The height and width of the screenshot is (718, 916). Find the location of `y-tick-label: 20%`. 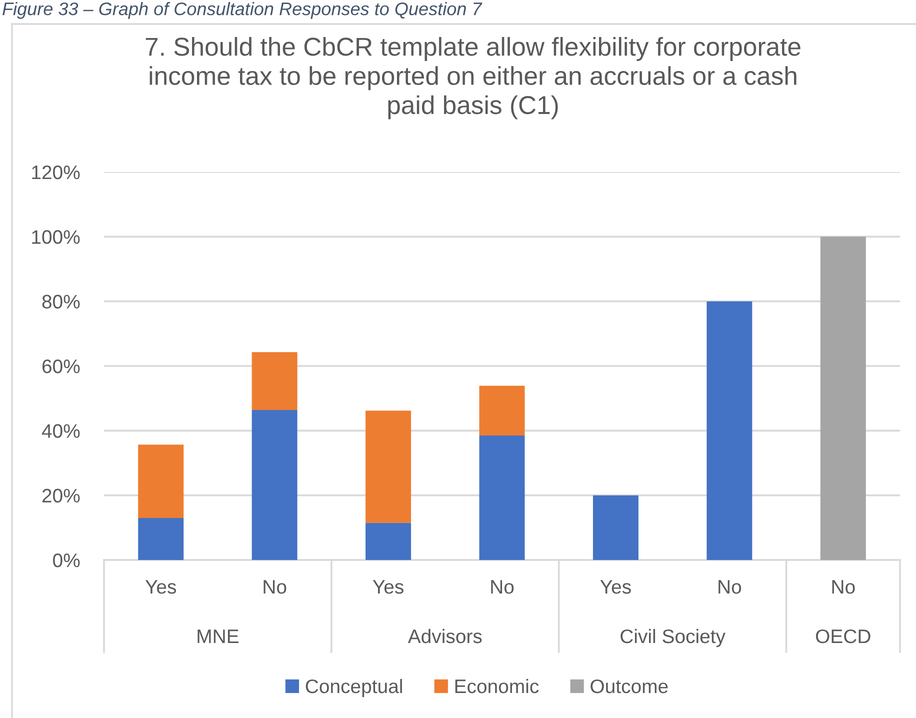

y-tick-label: 20% is located at coordinates (61, 495).